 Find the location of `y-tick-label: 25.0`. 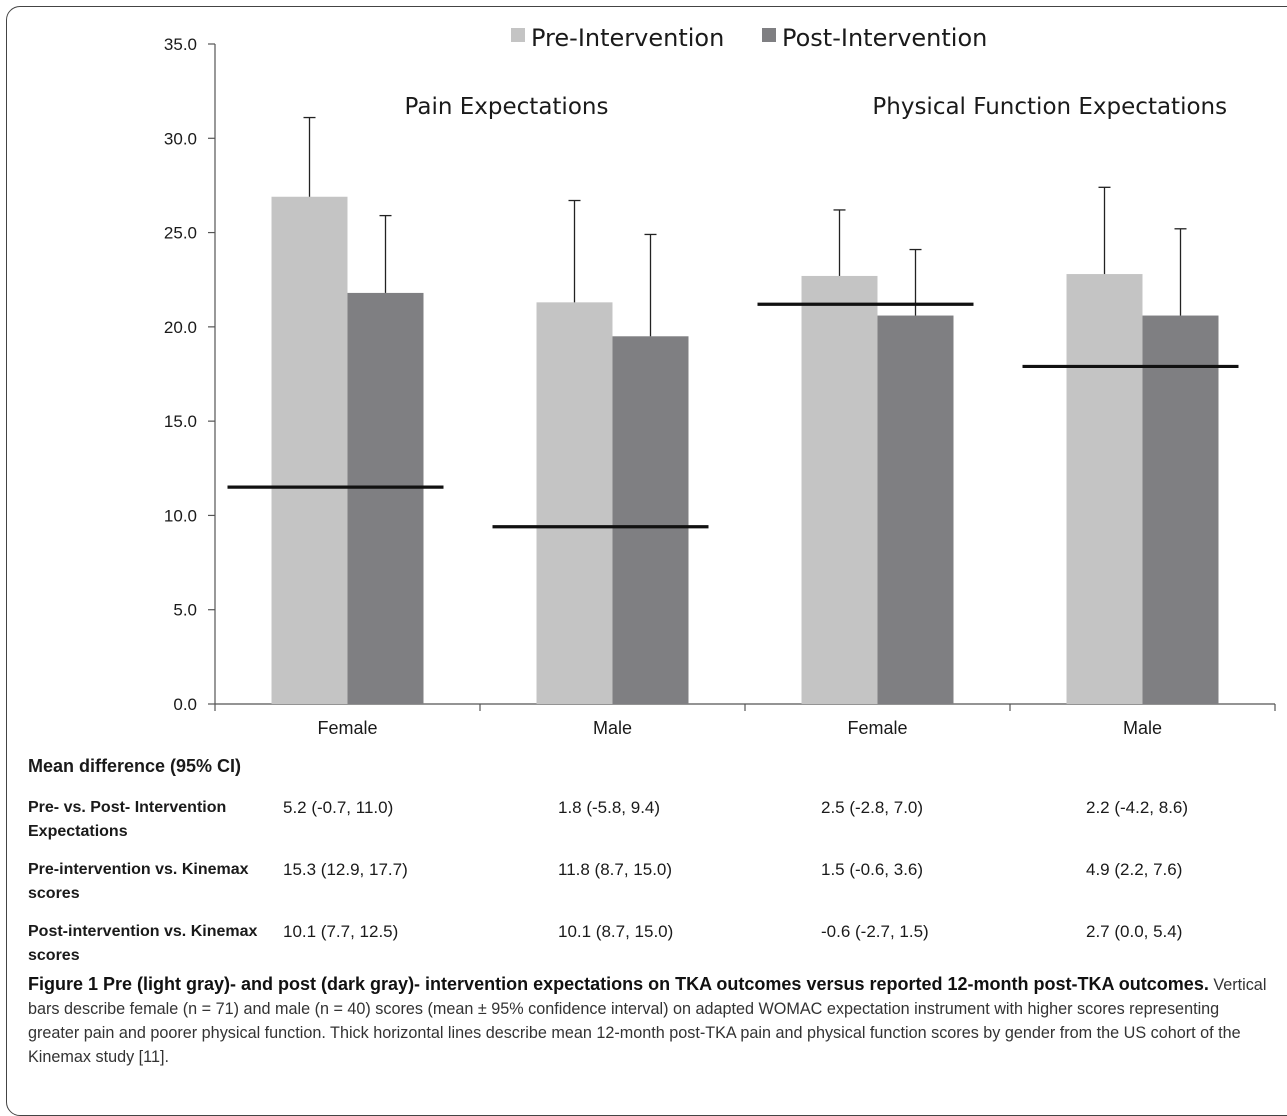

y-tick-label: 25.0 is located at coordinates (180, 233).